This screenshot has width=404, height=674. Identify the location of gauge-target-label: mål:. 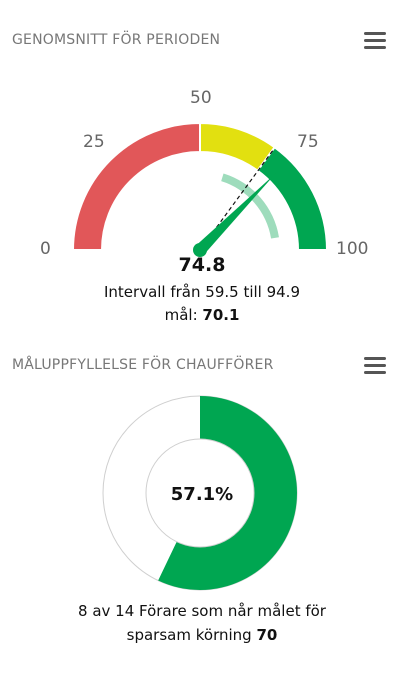
(183, 315).